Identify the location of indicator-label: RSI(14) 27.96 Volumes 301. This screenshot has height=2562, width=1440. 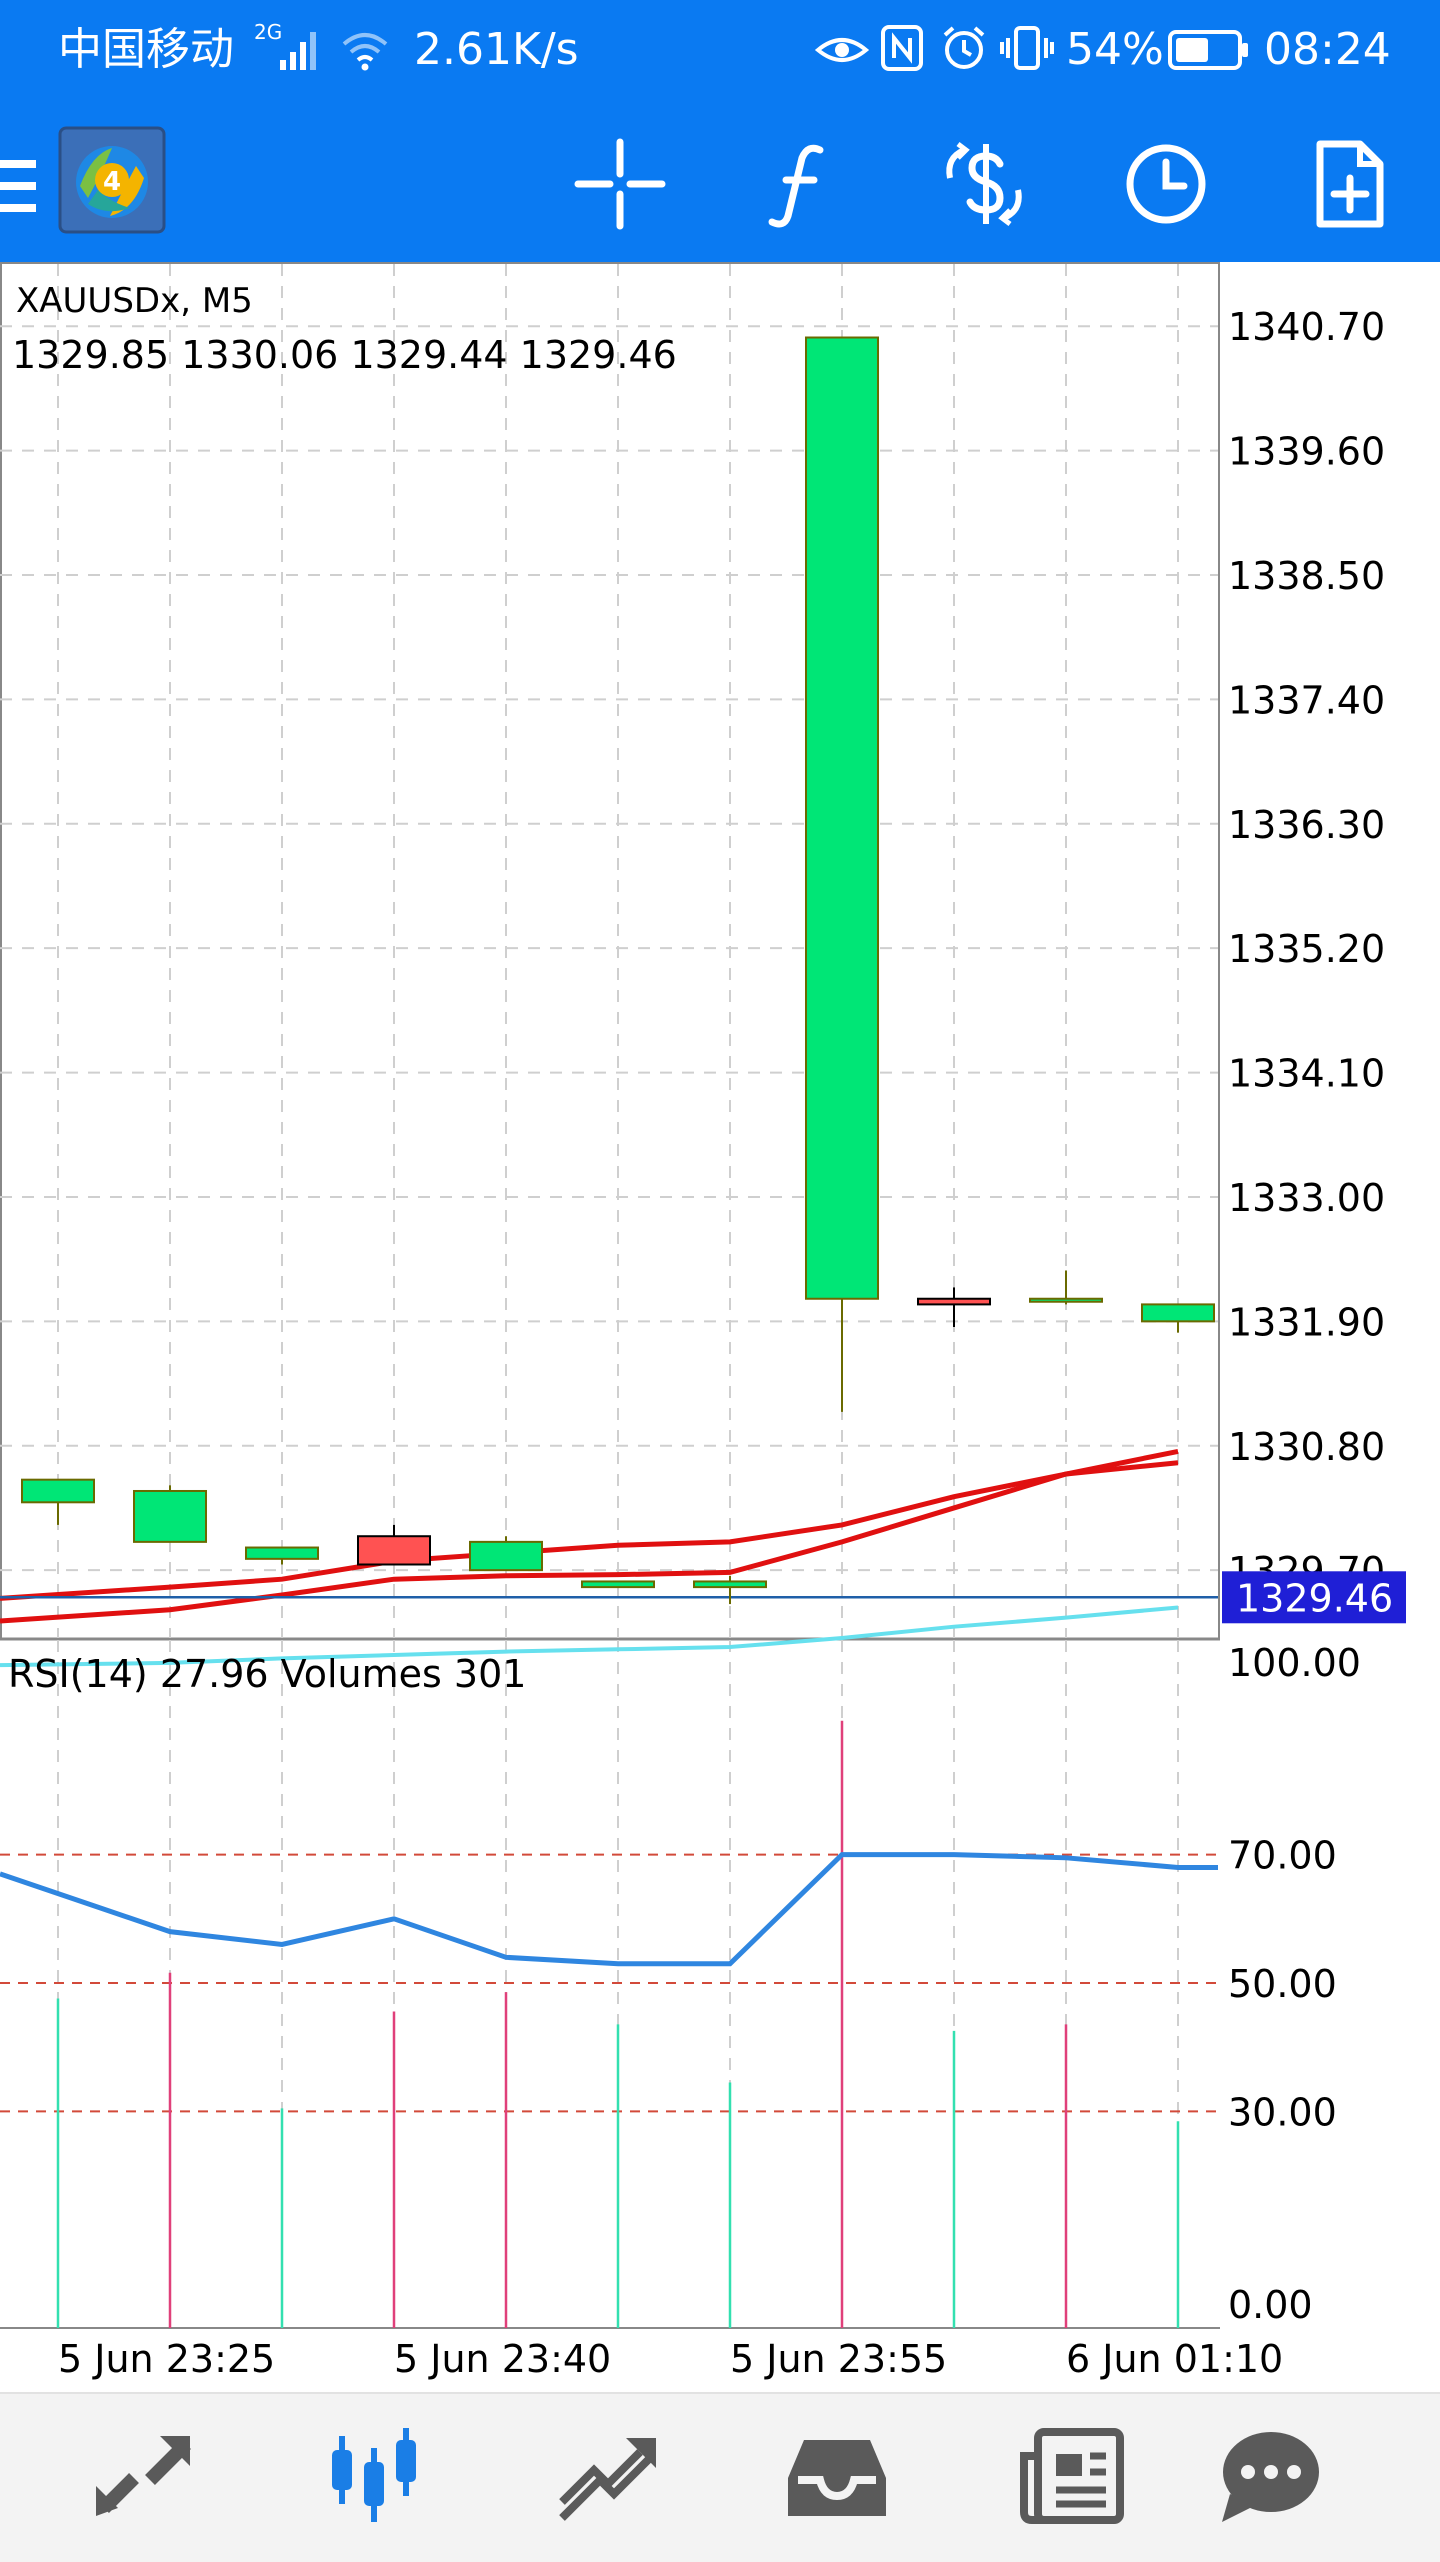
(267, 1674).